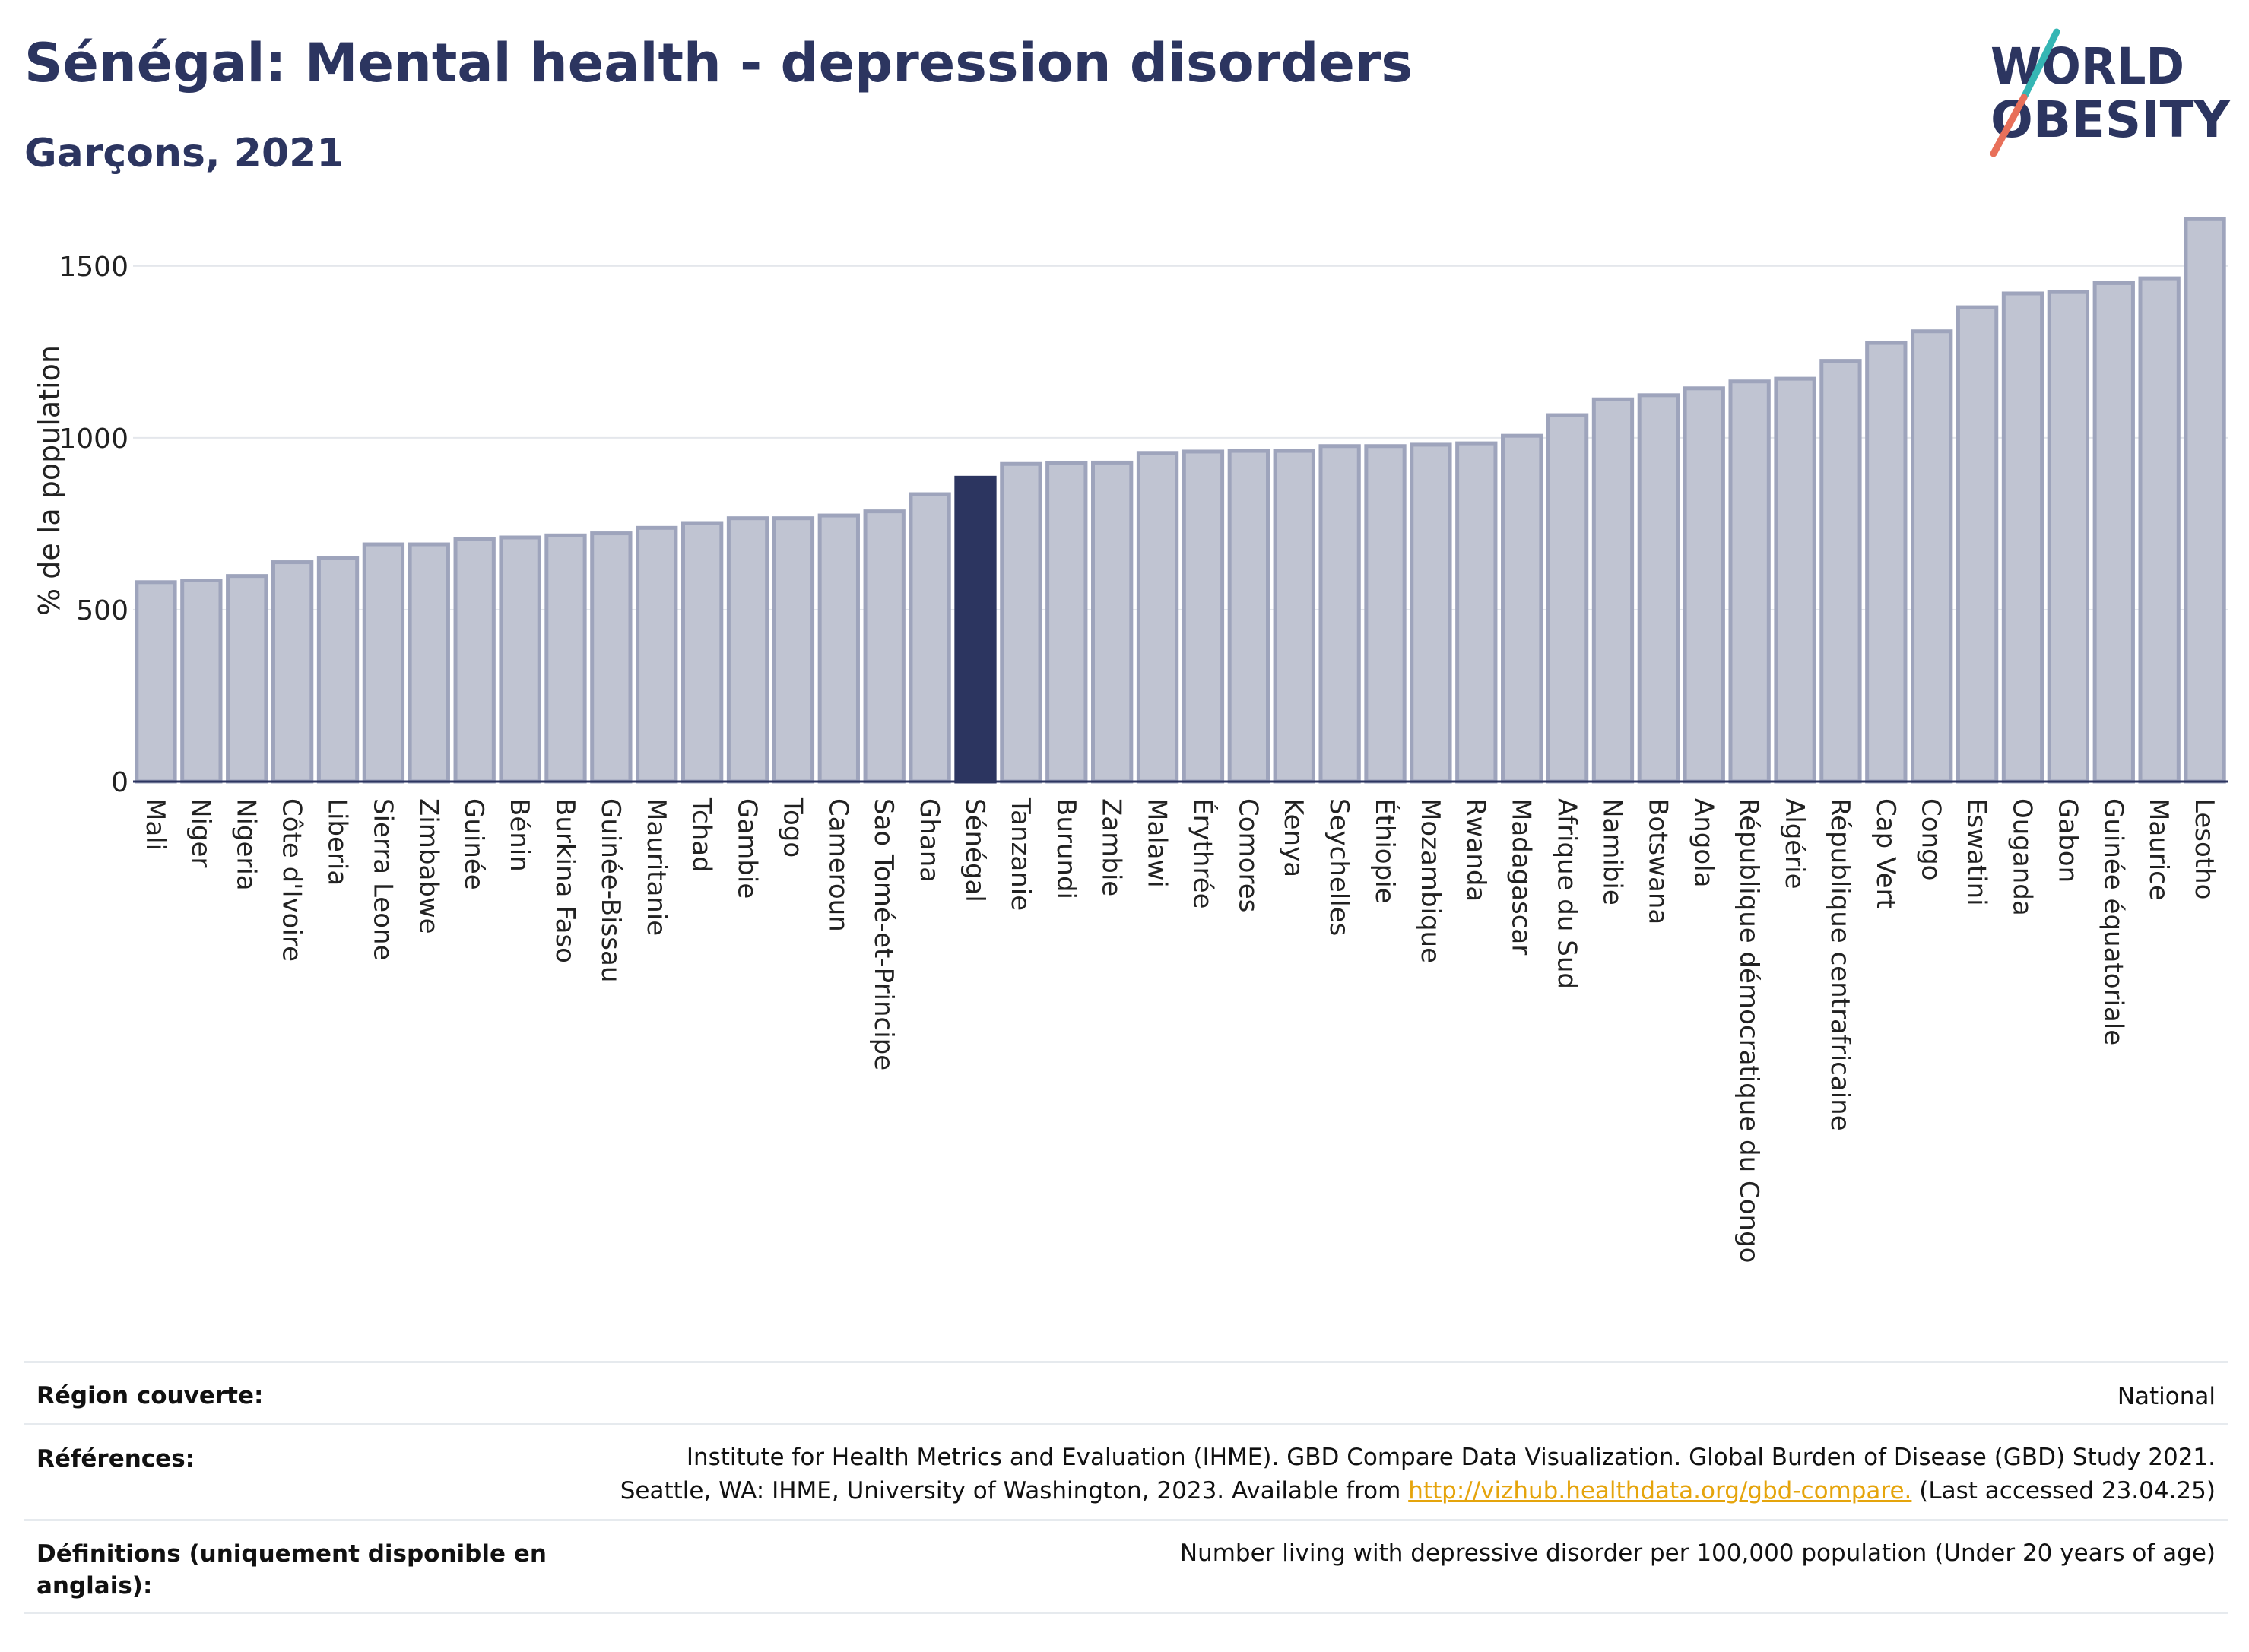  Describe the element at coordinates (565, 880) in the screenshot. I see `x-tick-label: Burkina Faso` at that location.